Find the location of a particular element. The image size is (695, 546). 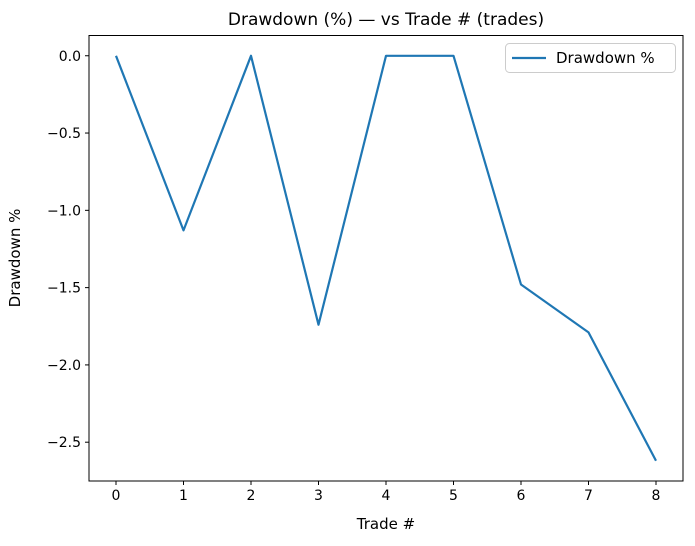

x-tick-label: 8 is located at coordinates (656, 496).